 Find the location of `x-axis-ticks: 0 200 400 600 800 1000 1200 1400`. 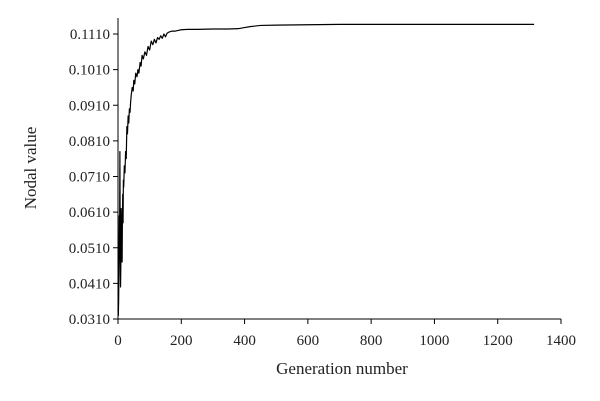

x-axis-ticks: 0 200 400 600 800 1000 1200 1400 is located at coordinates (345, 334).